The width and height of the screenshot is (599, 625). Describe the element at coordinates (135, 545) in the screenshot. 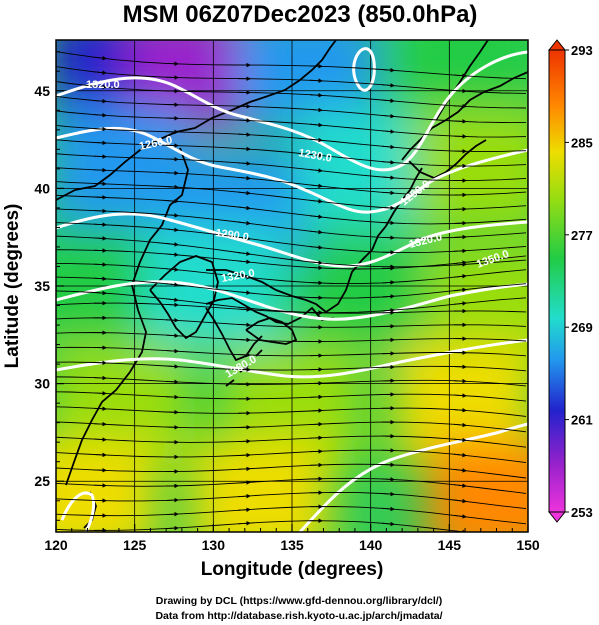

I see `x-tick-label: 125` at that location.